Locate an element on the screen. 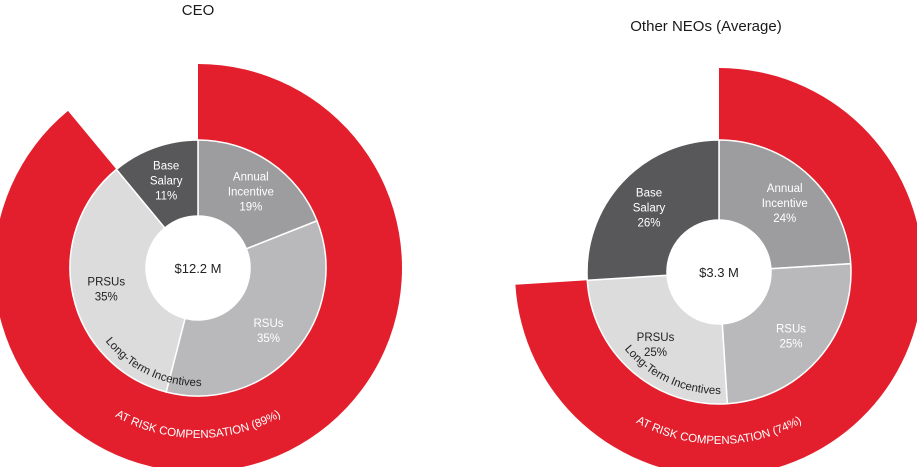 The height and width of the screenshot is (467, 917). center-total-label: $12.2 M is located at coordinates (198, 268).